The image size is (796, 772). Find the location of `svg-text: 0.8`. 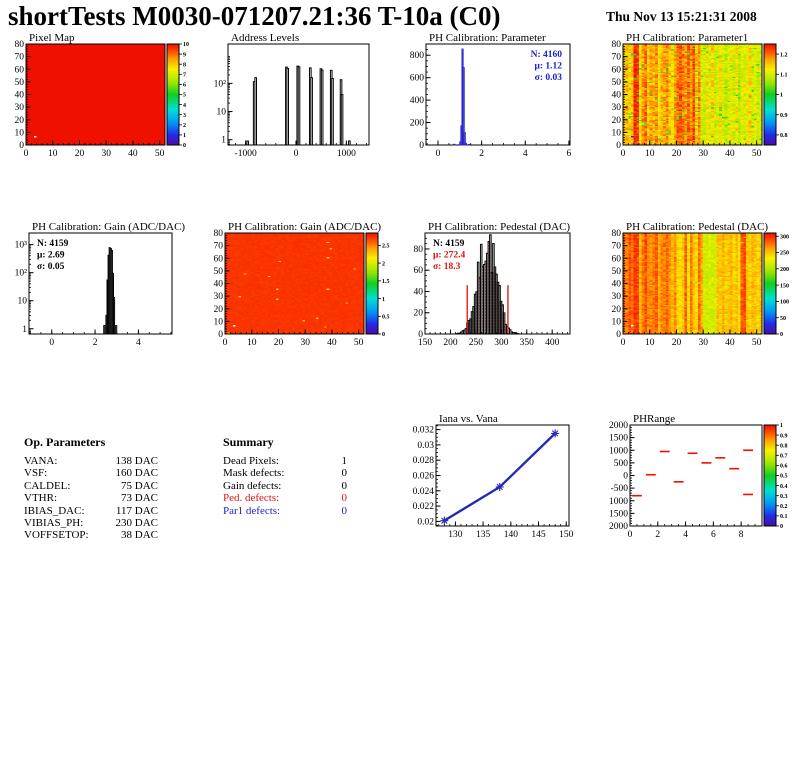

svg-text: 0.8 is located at coordinates (784, 136).